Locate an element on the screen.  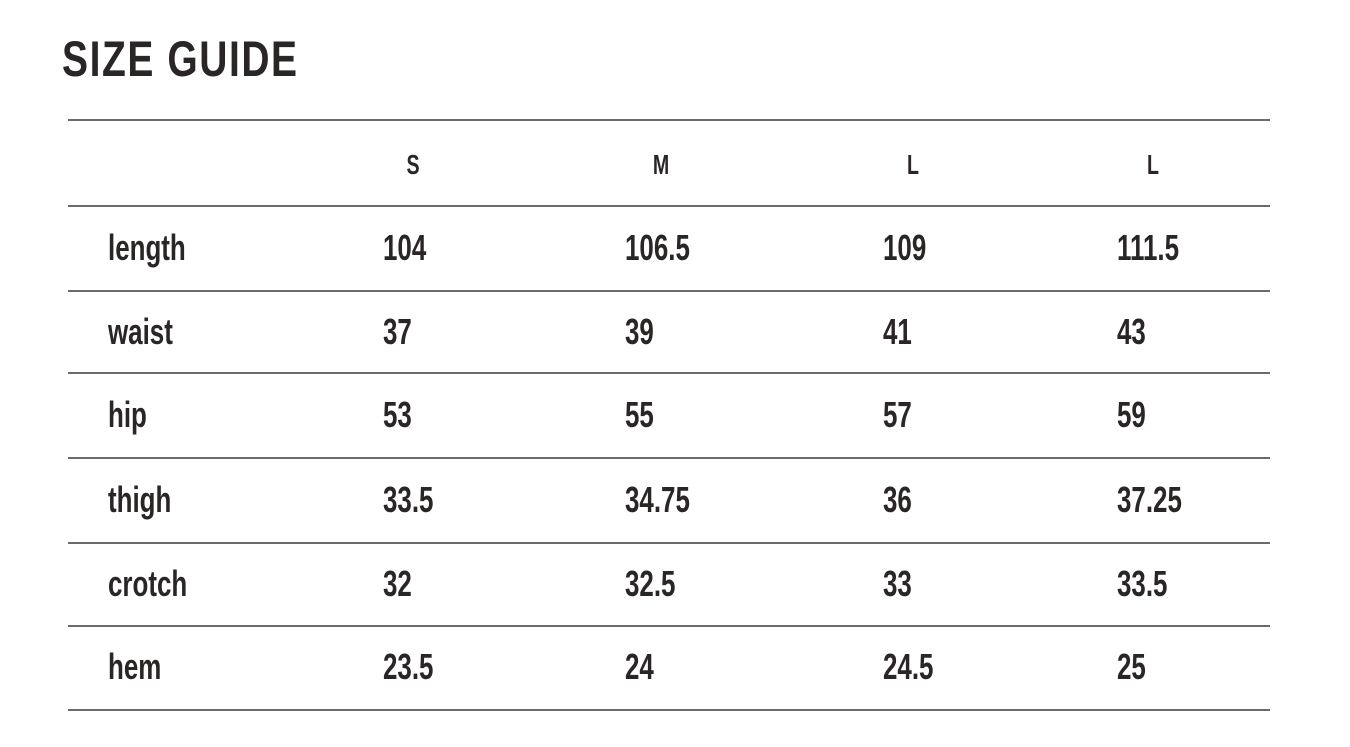
table-cell: 57 is located at coordinates (897, 414).